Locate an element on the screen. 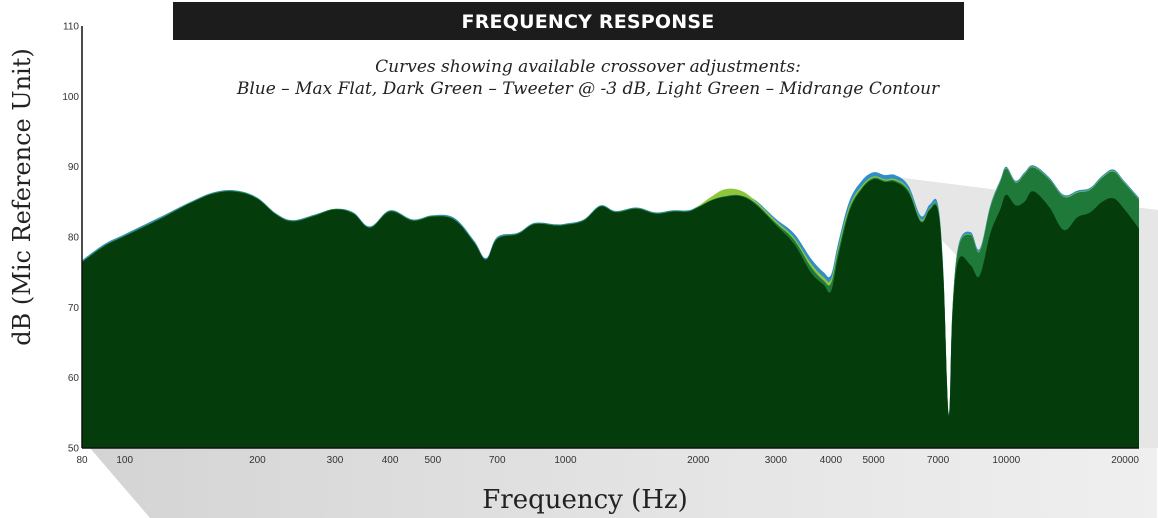 This screenshot has width=1158, height=518. title-banner-background is located at coordinates (568, 21).